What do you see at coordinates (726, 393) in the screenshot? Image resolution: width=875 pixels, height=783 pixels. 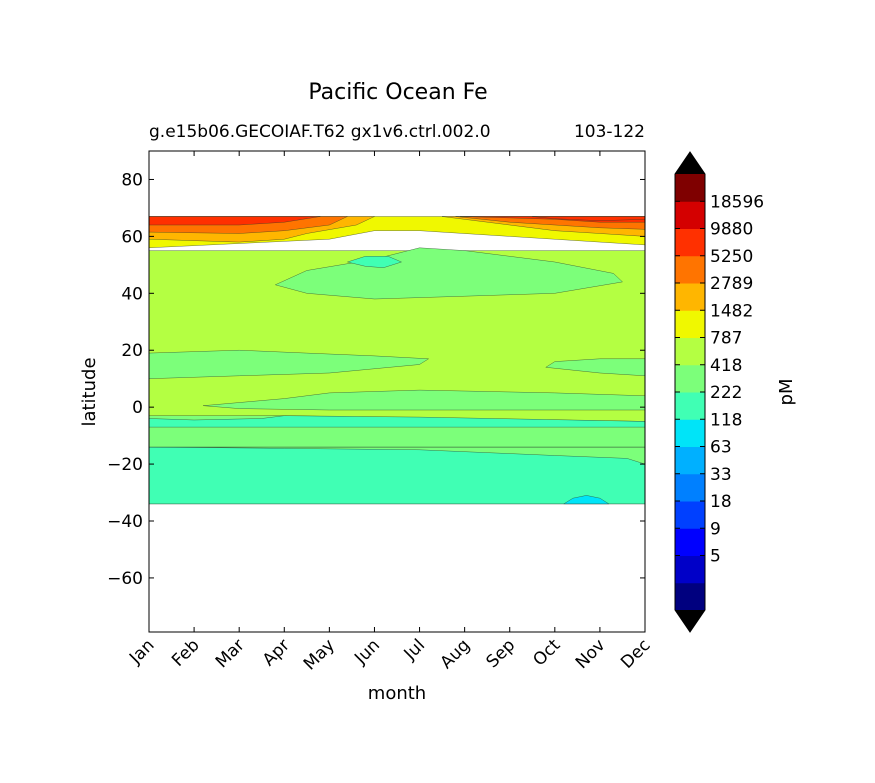 I see `colorbar-tick-label: 222` at bounding box center [726, 393].